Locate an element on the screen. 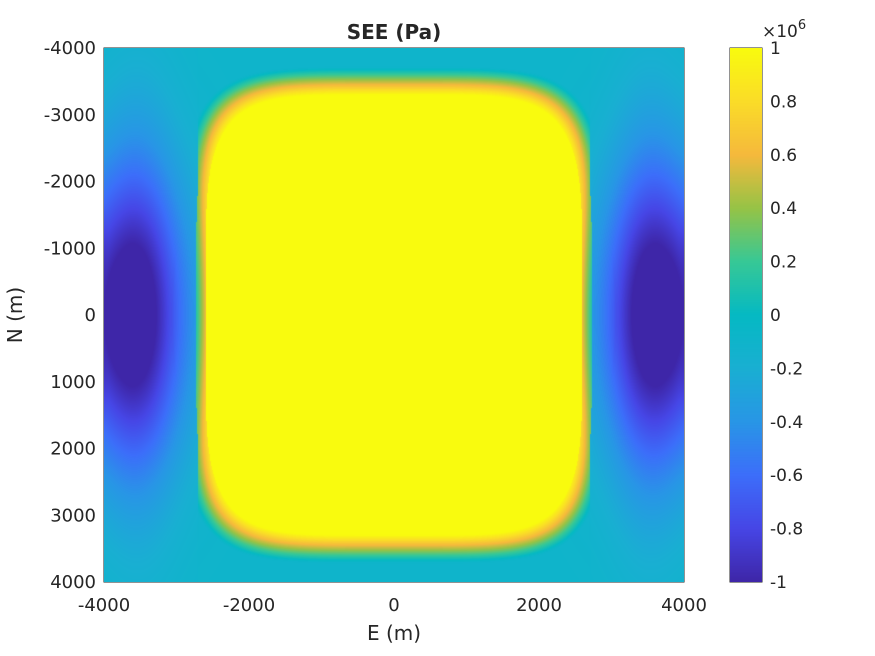  x-tick-label: 2000 is located at coordinates (539, 605).